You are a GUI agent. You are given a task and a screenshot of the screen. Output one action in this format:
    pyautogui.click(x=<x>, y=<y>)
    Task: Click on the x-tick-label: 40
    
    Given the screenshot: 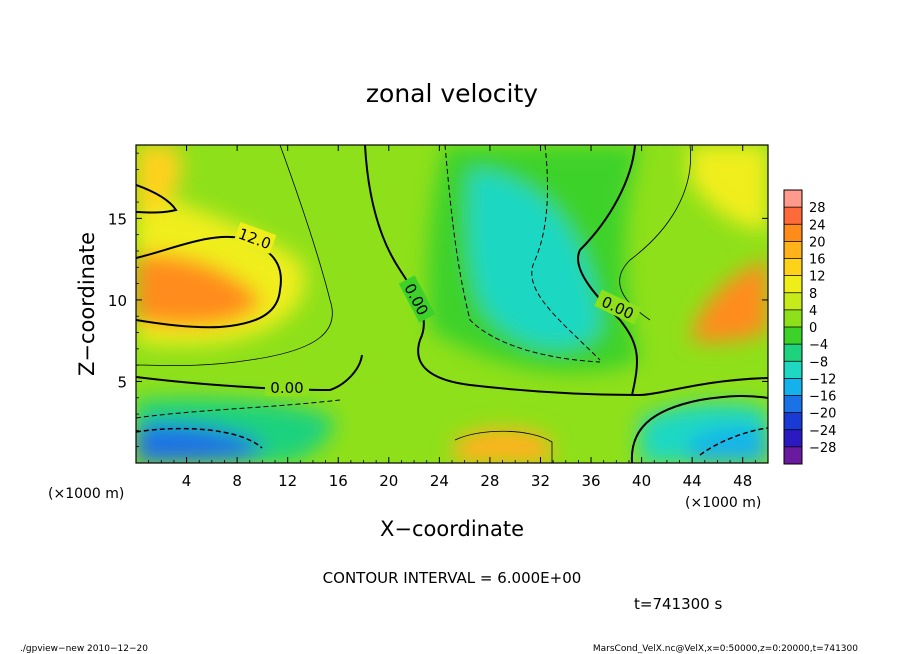 What is the action you would take?
    pyautogui.click(x=641, y=481)
    